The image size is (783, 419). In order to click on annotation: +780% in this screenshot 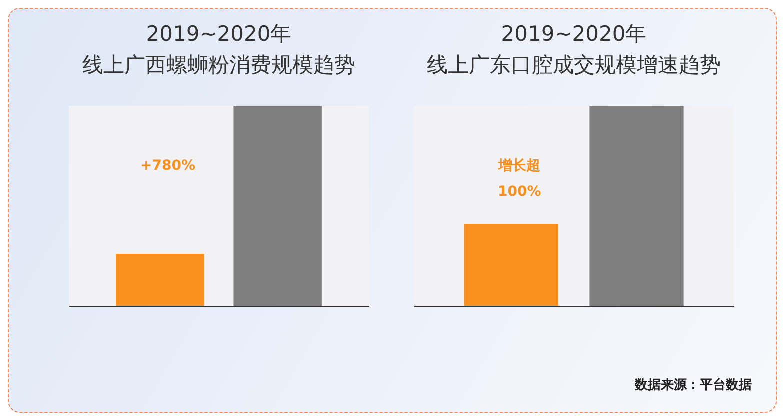, I will do `click(168, 166)`.